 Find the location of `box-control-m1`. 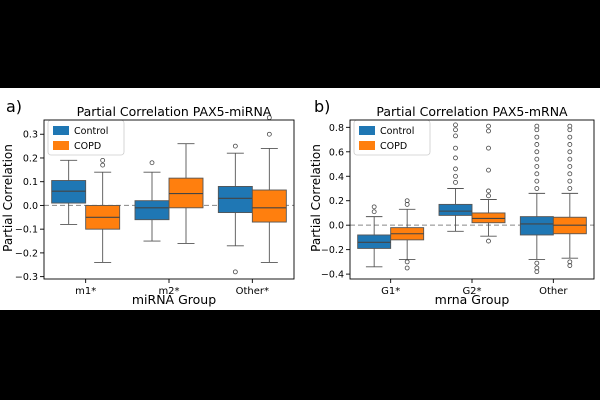

box-control-m1 is located at coordinates (69, 192).